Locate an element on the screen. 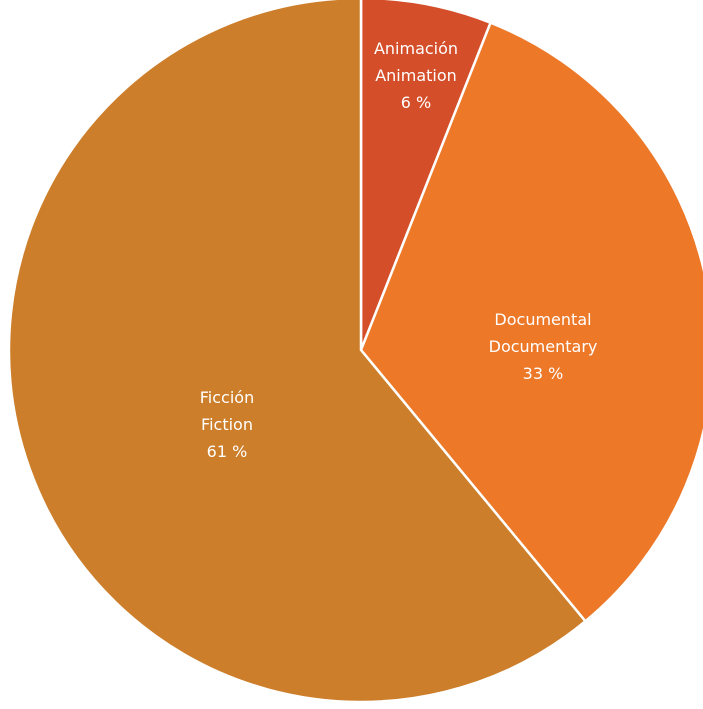  slice-label-es: Animación is located at coordinates (416, 48).